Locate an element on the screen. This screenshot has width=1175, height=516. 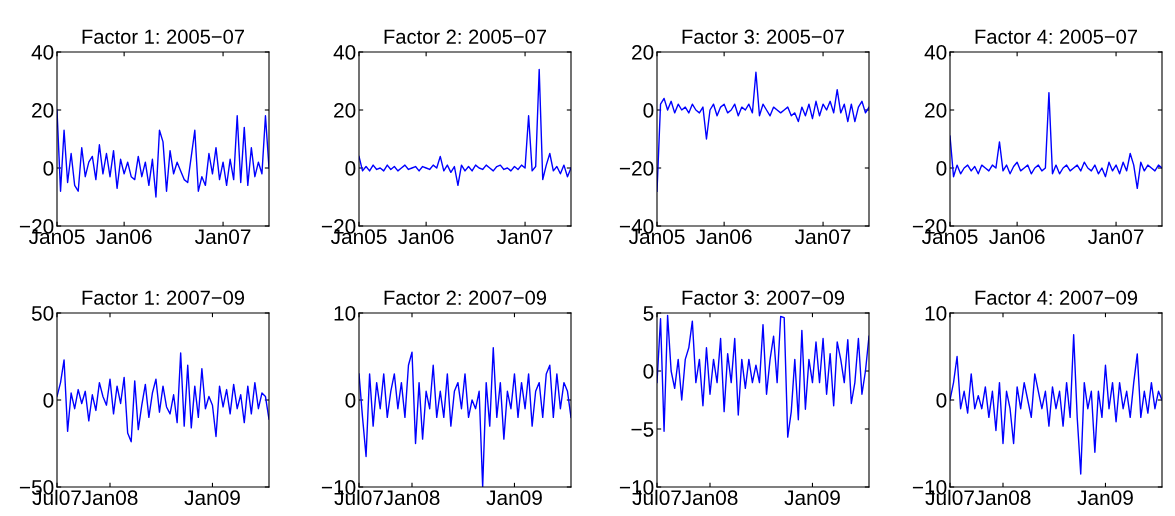
chart-title: Factor 2: 2007−09 is located at coordinates (465, 297).